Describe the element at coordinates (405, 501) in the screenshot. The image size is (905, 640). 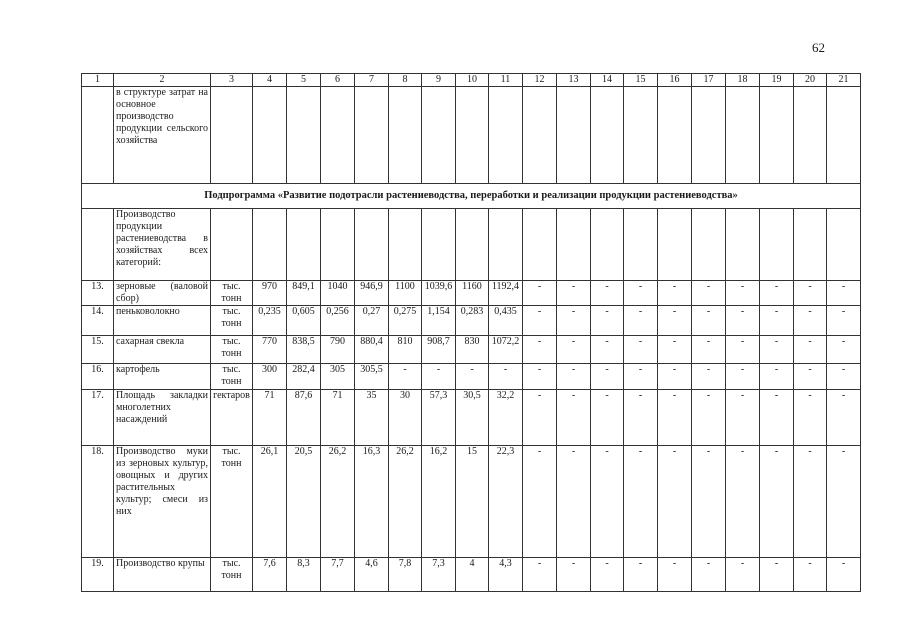
I see `value-cell: 26,2` at that location.